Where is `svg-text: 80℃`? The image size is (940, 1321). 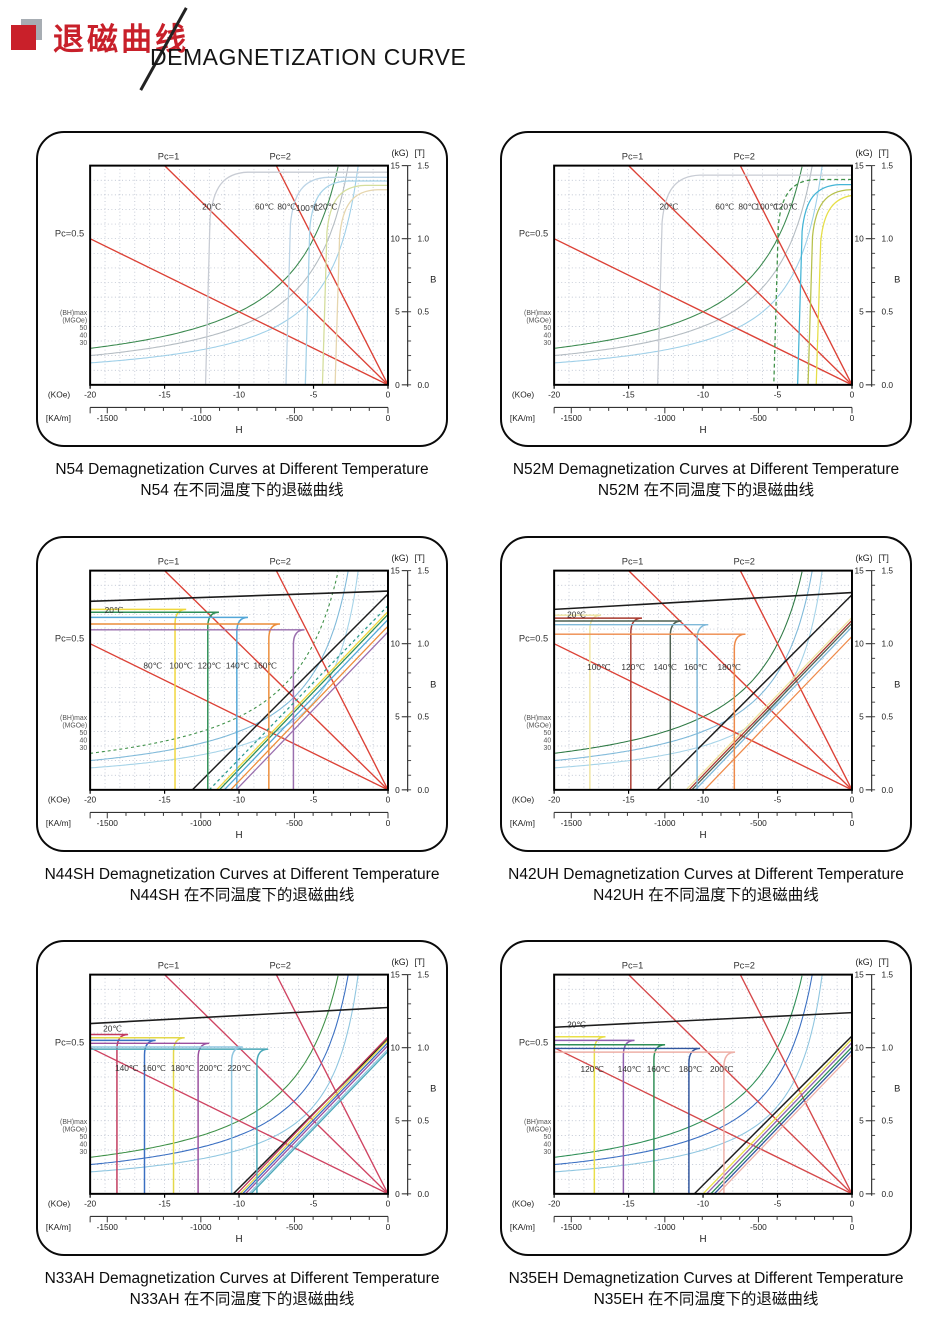
svg-text: 80℃ is located at coordinates (286, 206).